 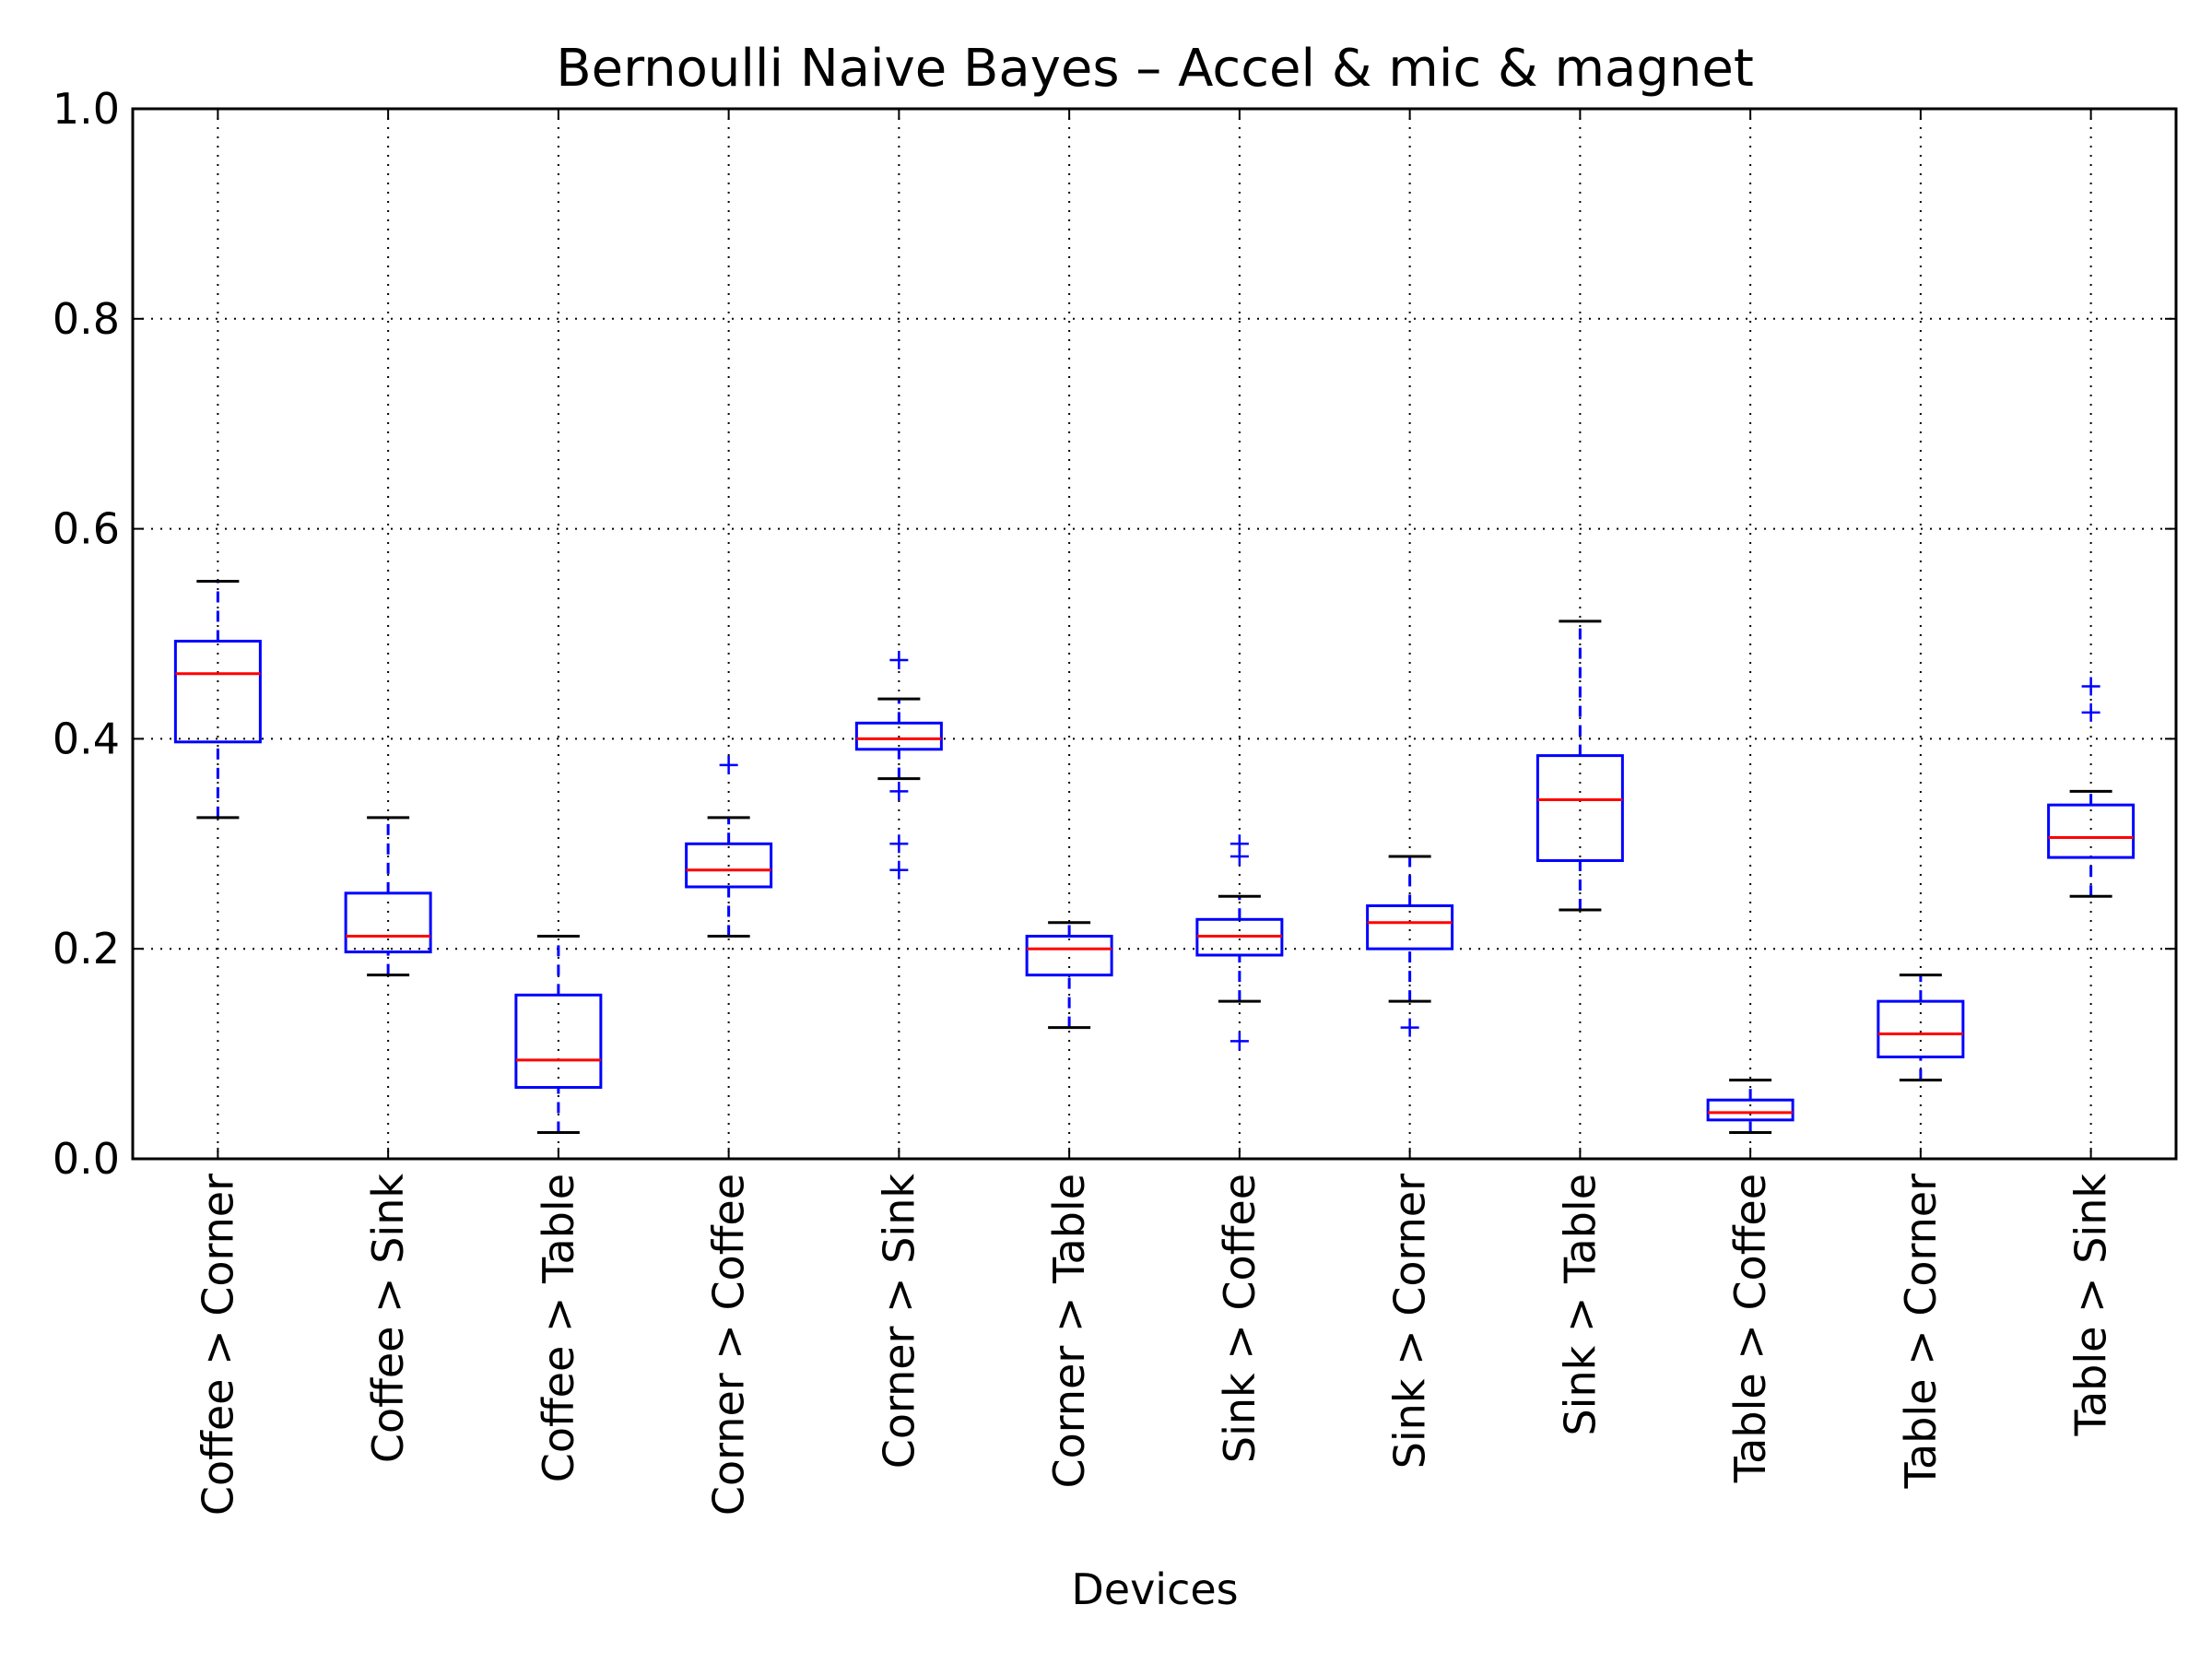 What do you see at coordinates (899, 1321) in the screenshot?
I see `x-tick-label: Corner > Sink` at bounding box center [899, 1321].